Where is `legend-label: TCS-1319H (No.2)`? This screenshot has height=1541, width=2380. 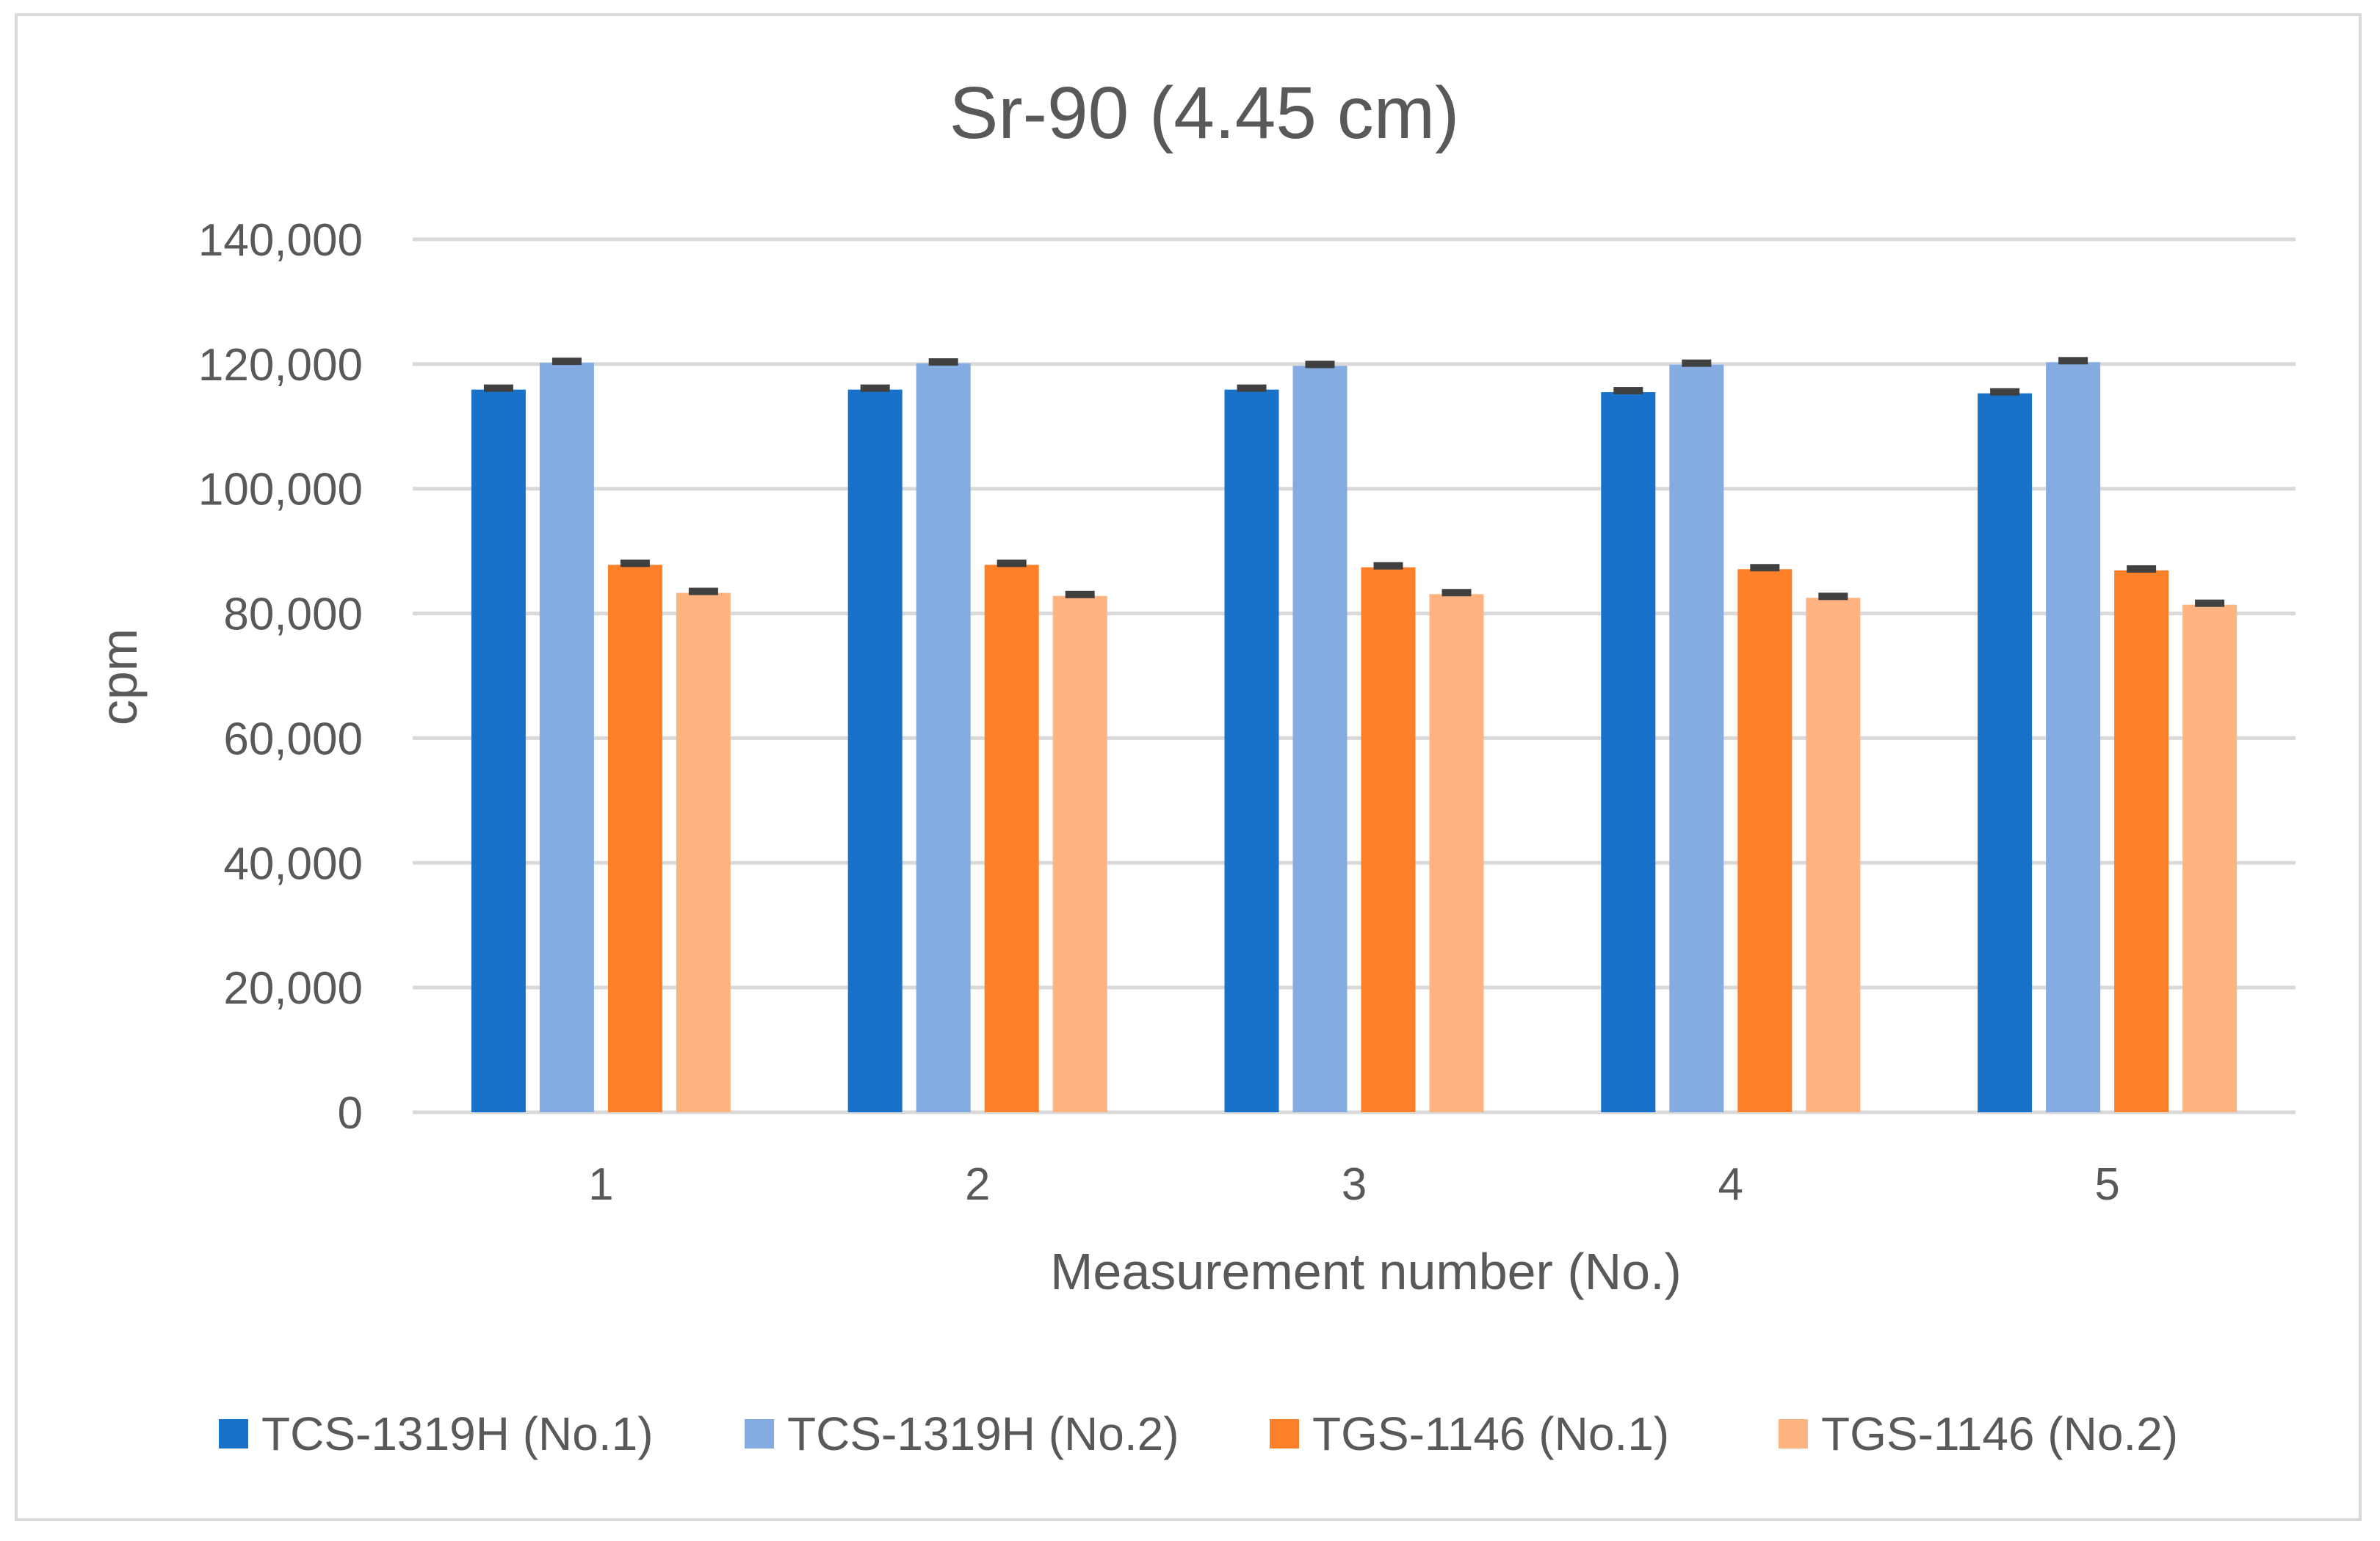 legend-label: TCS-1319H (No.2) is located at coordinates (983, 1433).